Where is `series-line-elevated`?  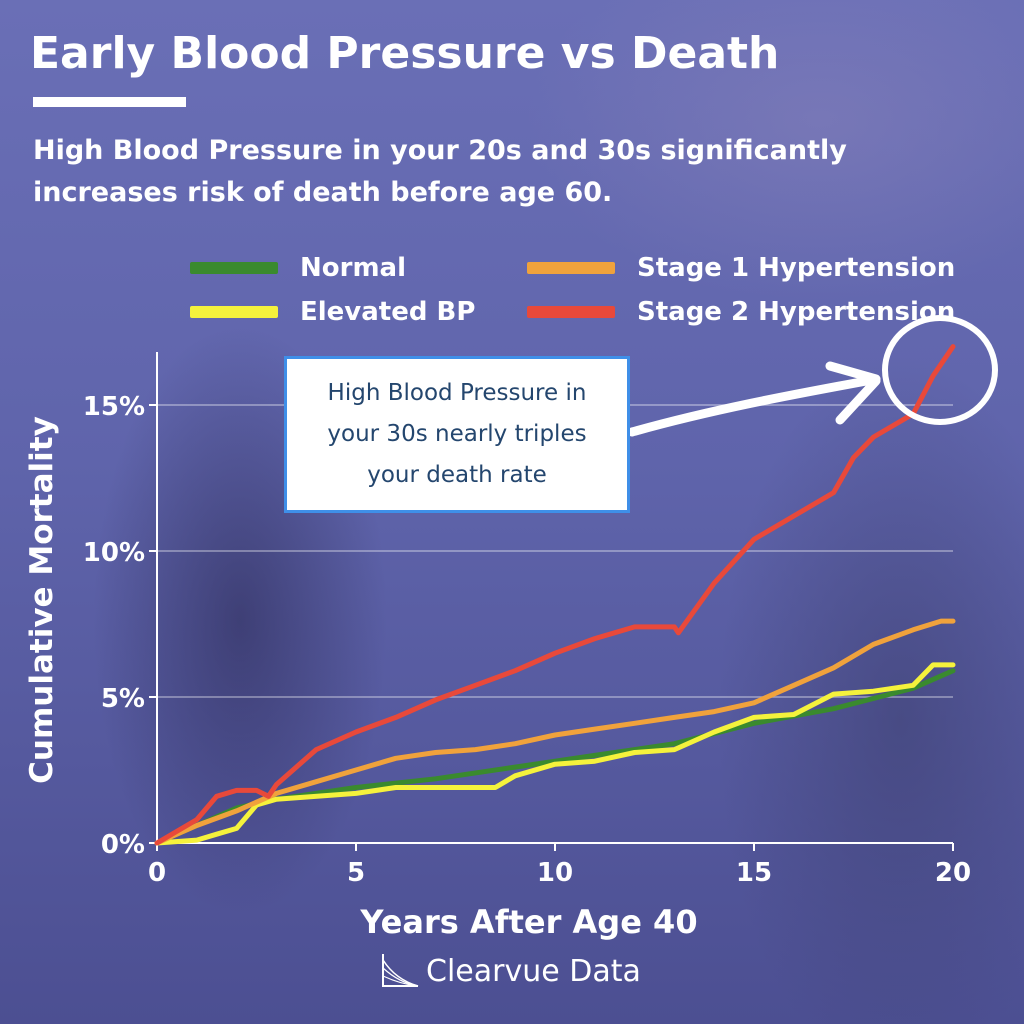
series-line-elevated is located at coordinates (555, 754).